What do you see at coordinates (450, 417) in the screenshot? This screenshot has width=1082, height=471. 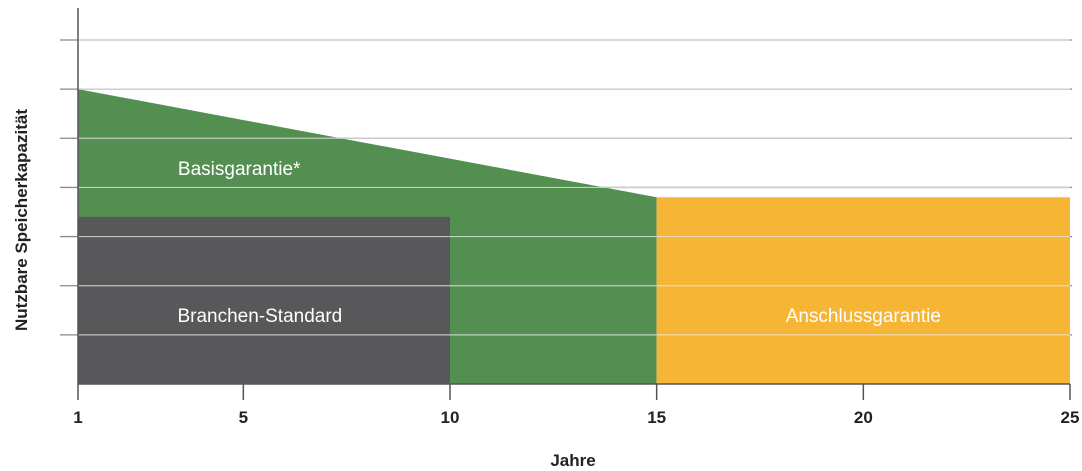 I see `x-tick-label: 10` at bounding box center [450, 417].